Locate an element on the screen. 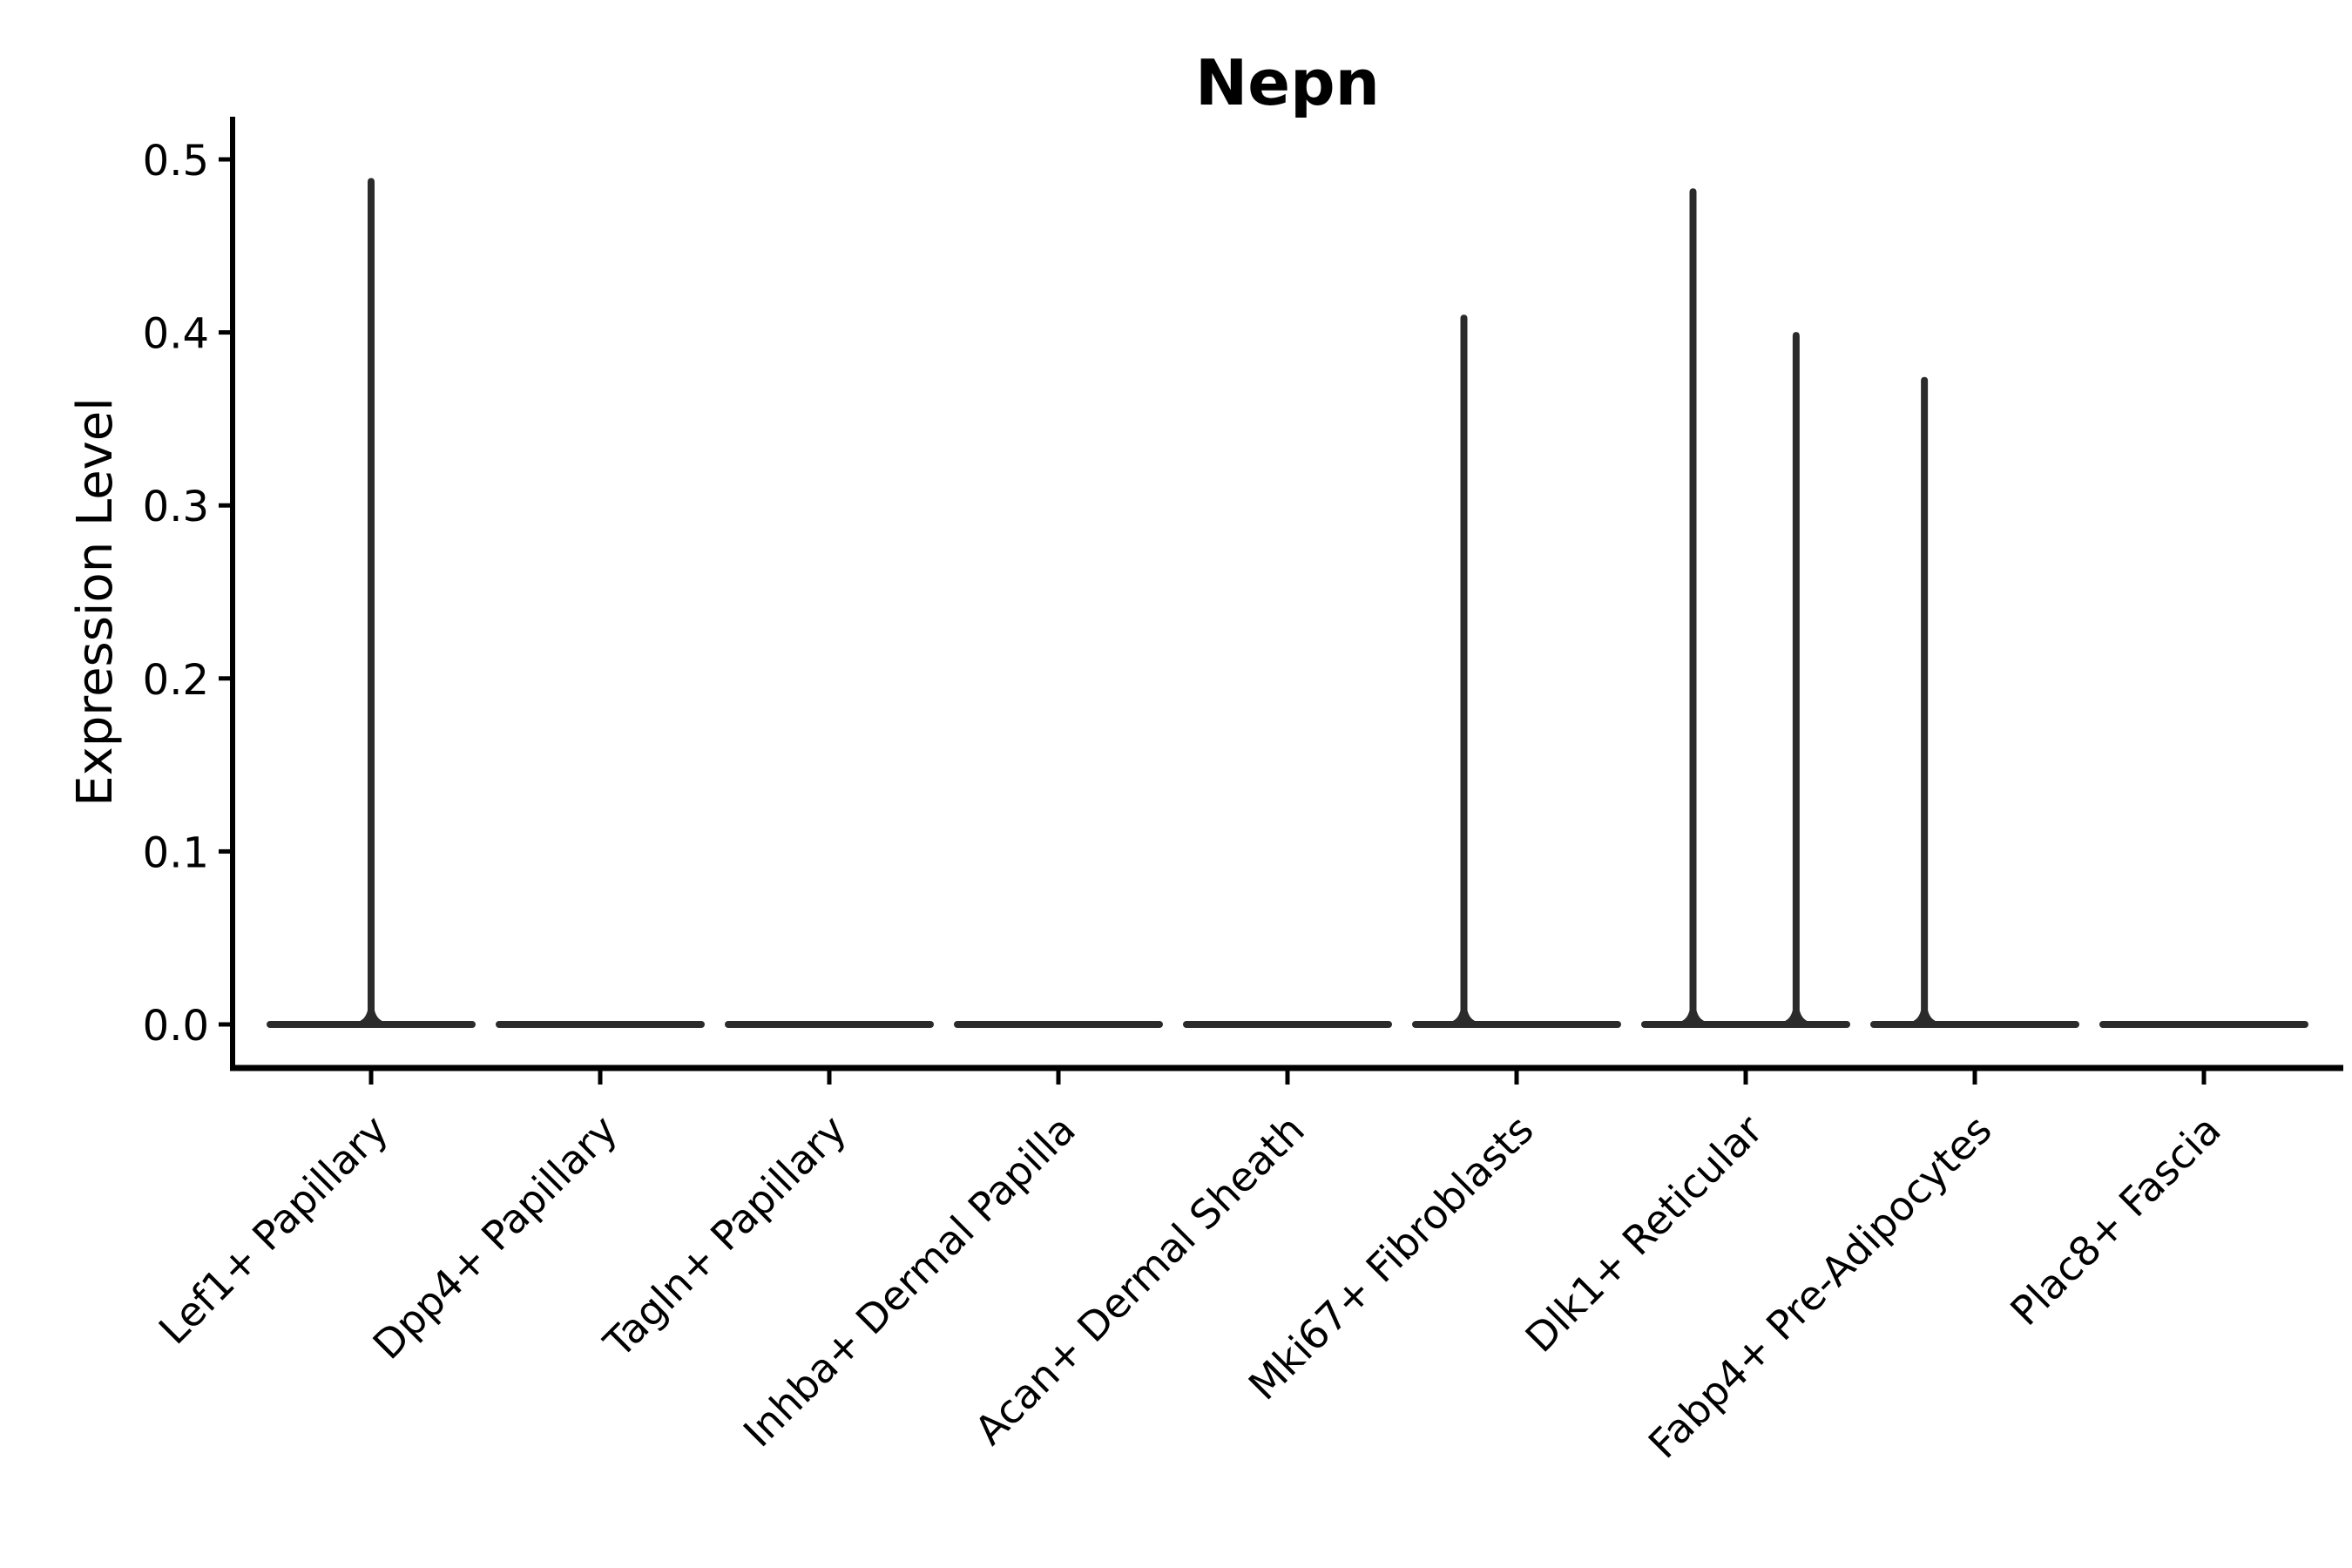 Image resolution: width=2352 pixels, height=1568 pixels. y-tick-label: 0.4 is located at coordinates (176, 334).